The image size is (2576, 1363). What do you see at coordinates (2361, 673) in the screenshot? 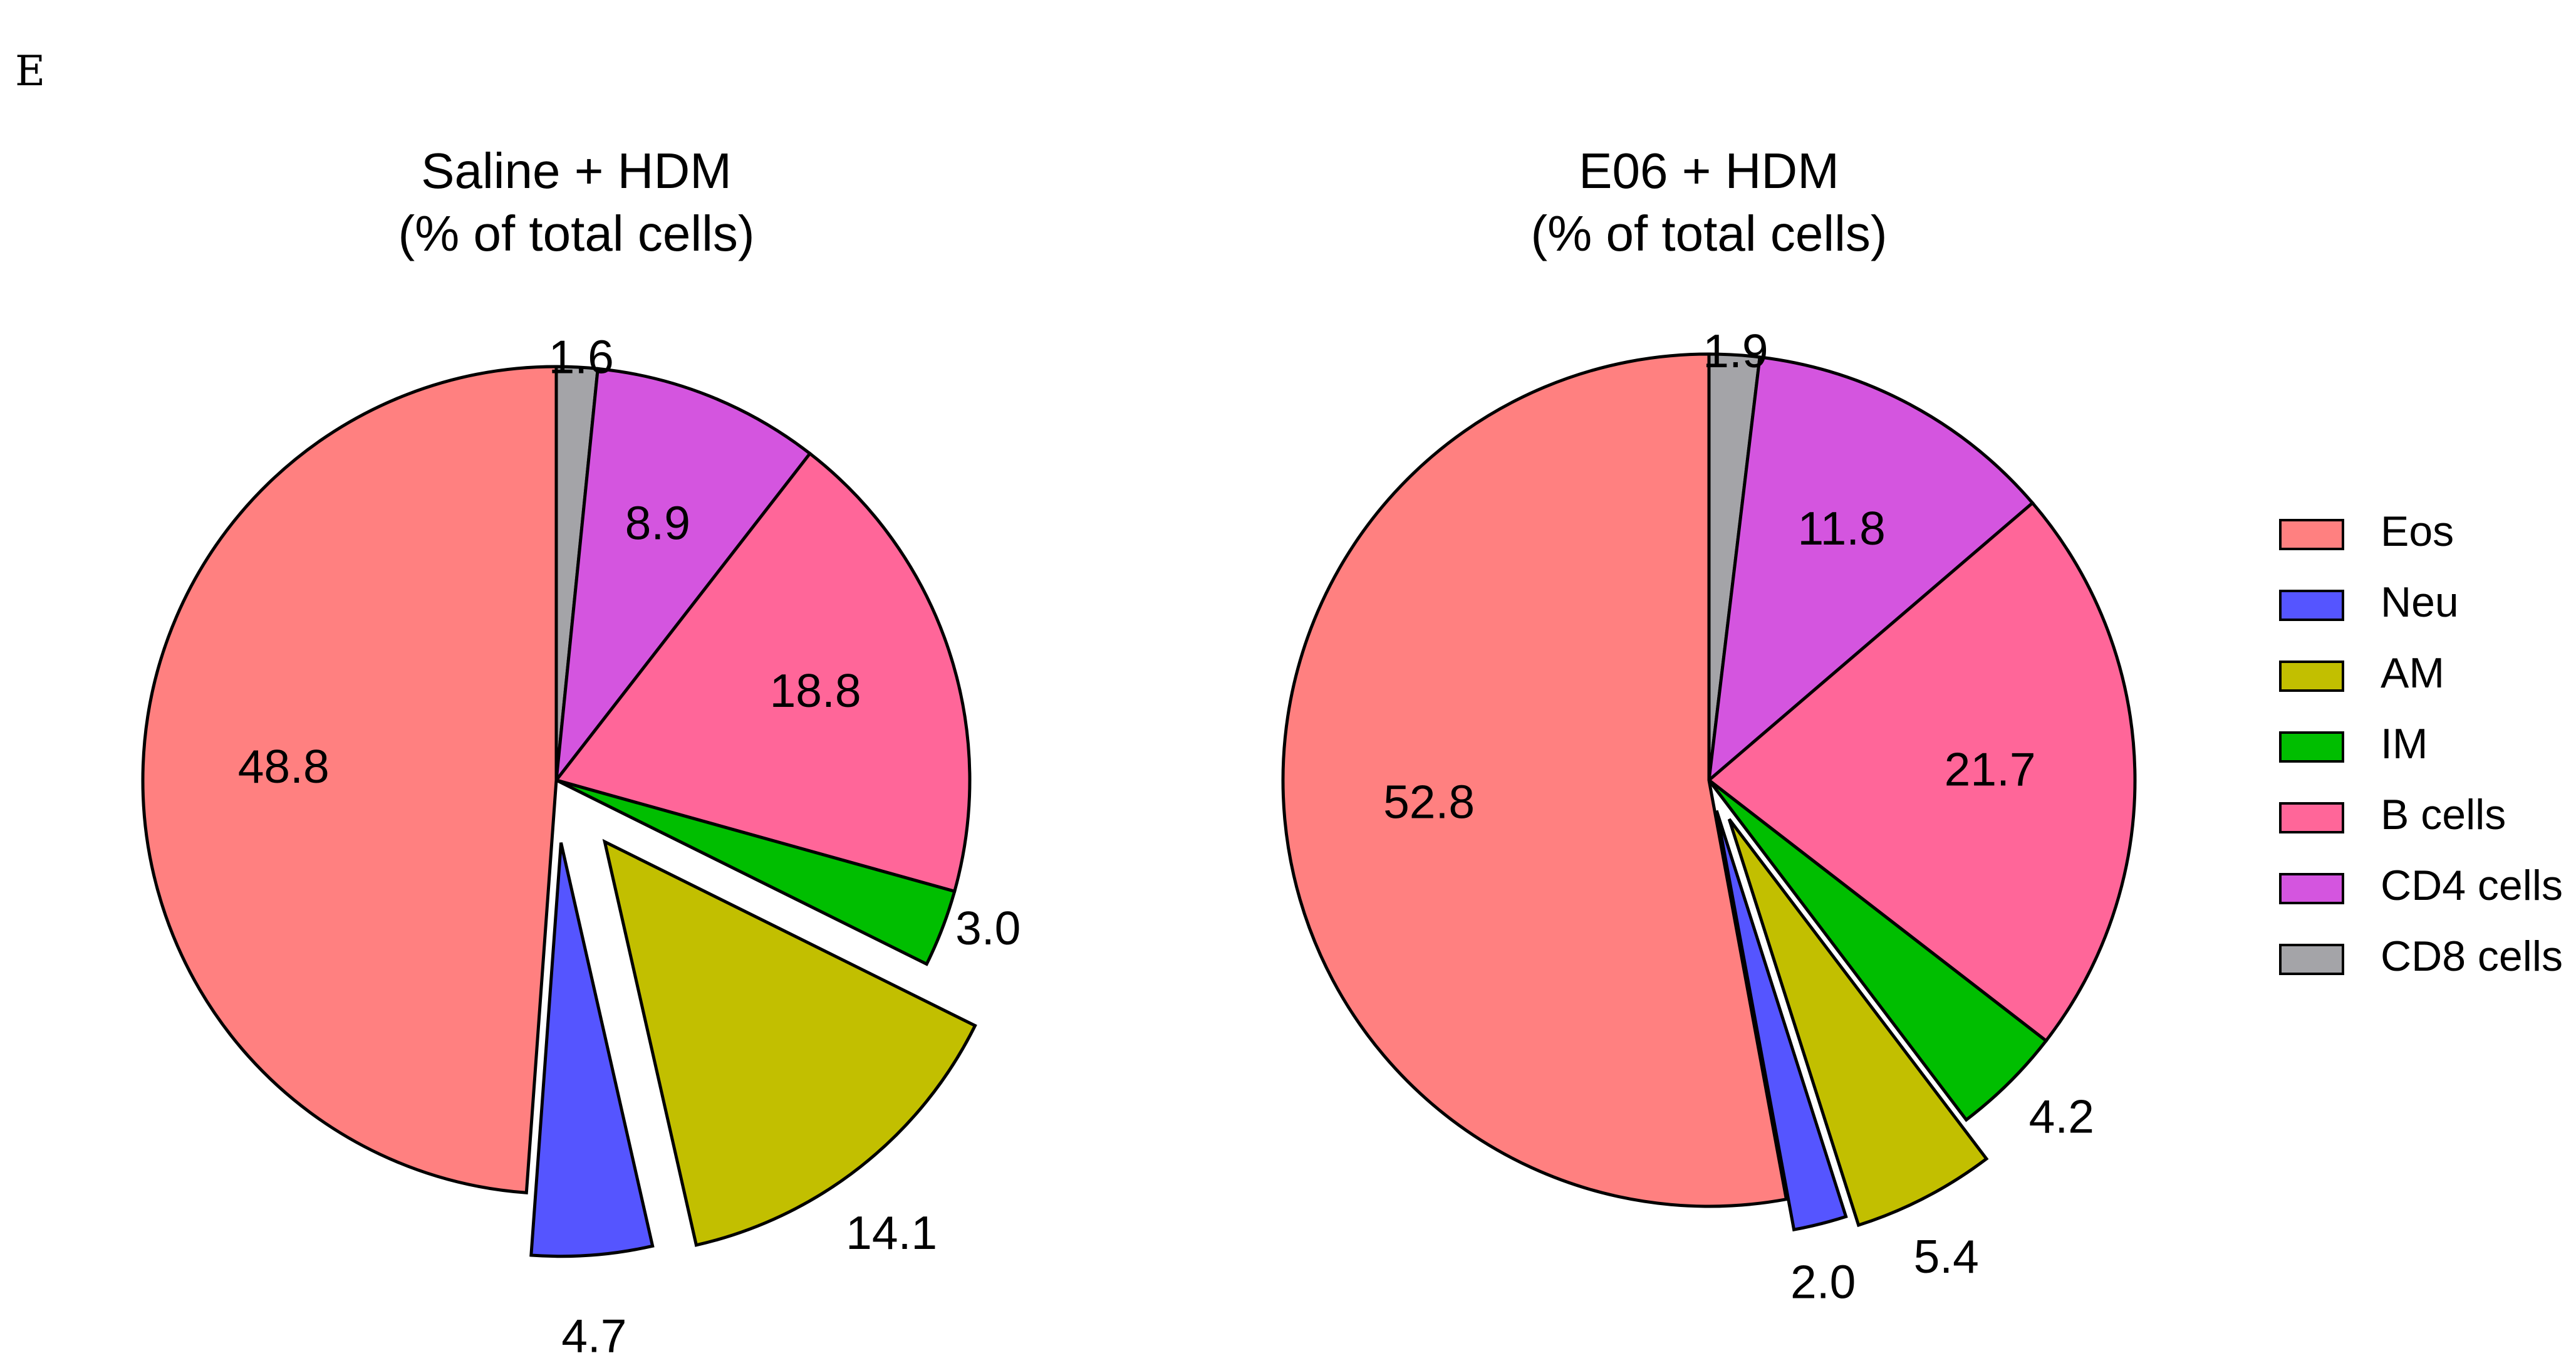
I see `legend-item: AM` at bounding box center [2361, 673].